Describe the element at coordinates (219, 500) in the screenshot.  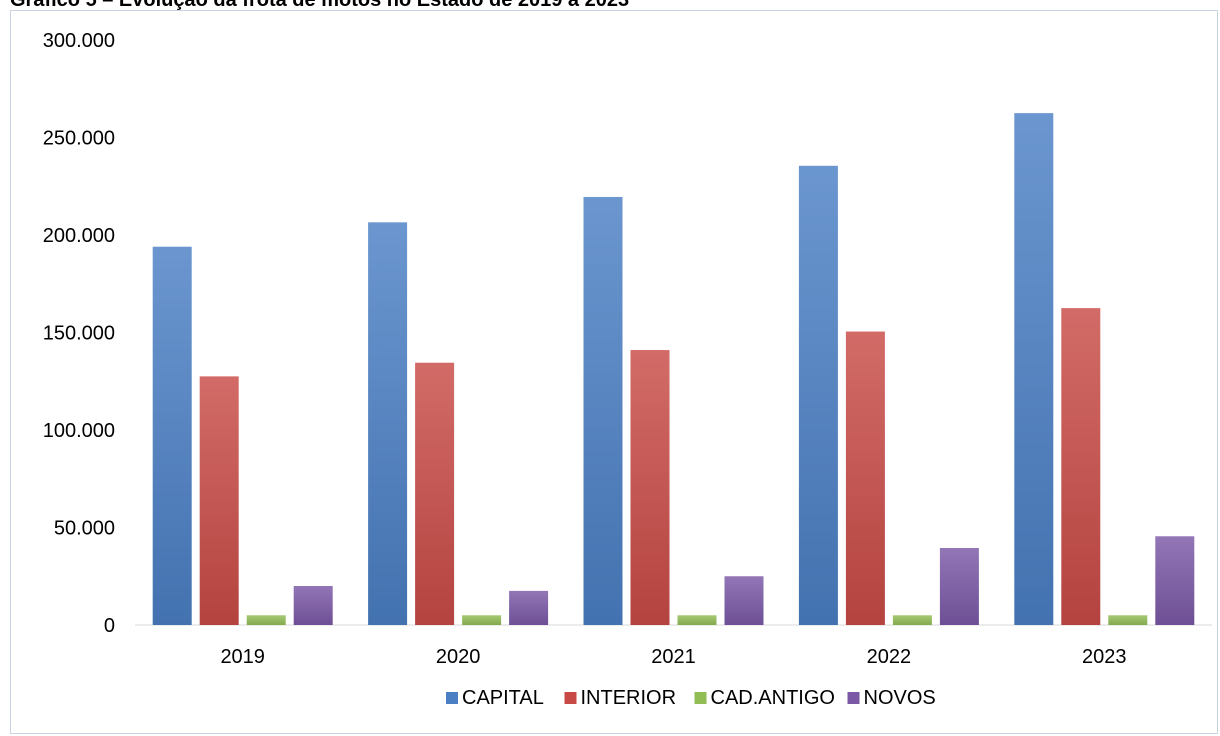
I see `bar-interior-2019` at that location.